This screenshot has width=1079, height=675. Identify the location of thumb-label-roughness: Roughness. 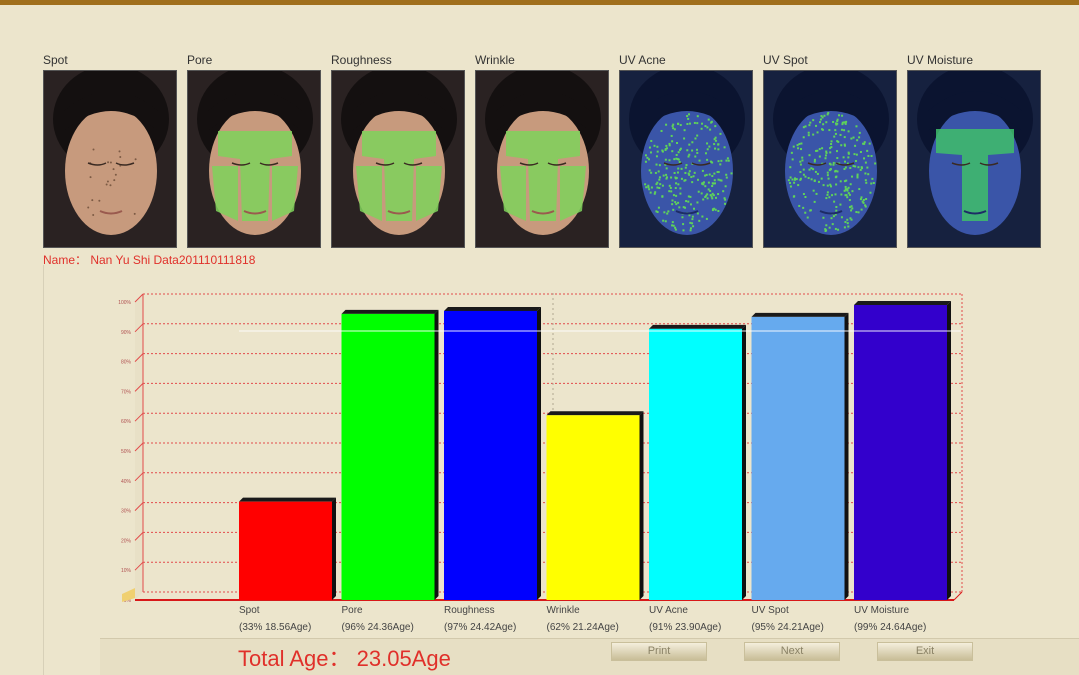
(361, 60).